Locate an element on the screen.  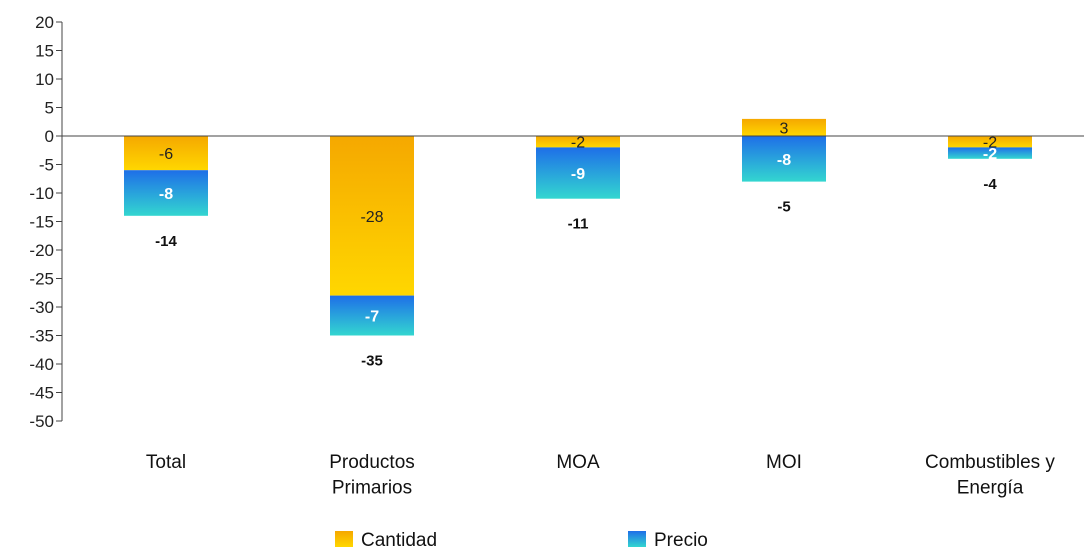
data-label-cantidad: 3 is located at coordinates (784, 128).